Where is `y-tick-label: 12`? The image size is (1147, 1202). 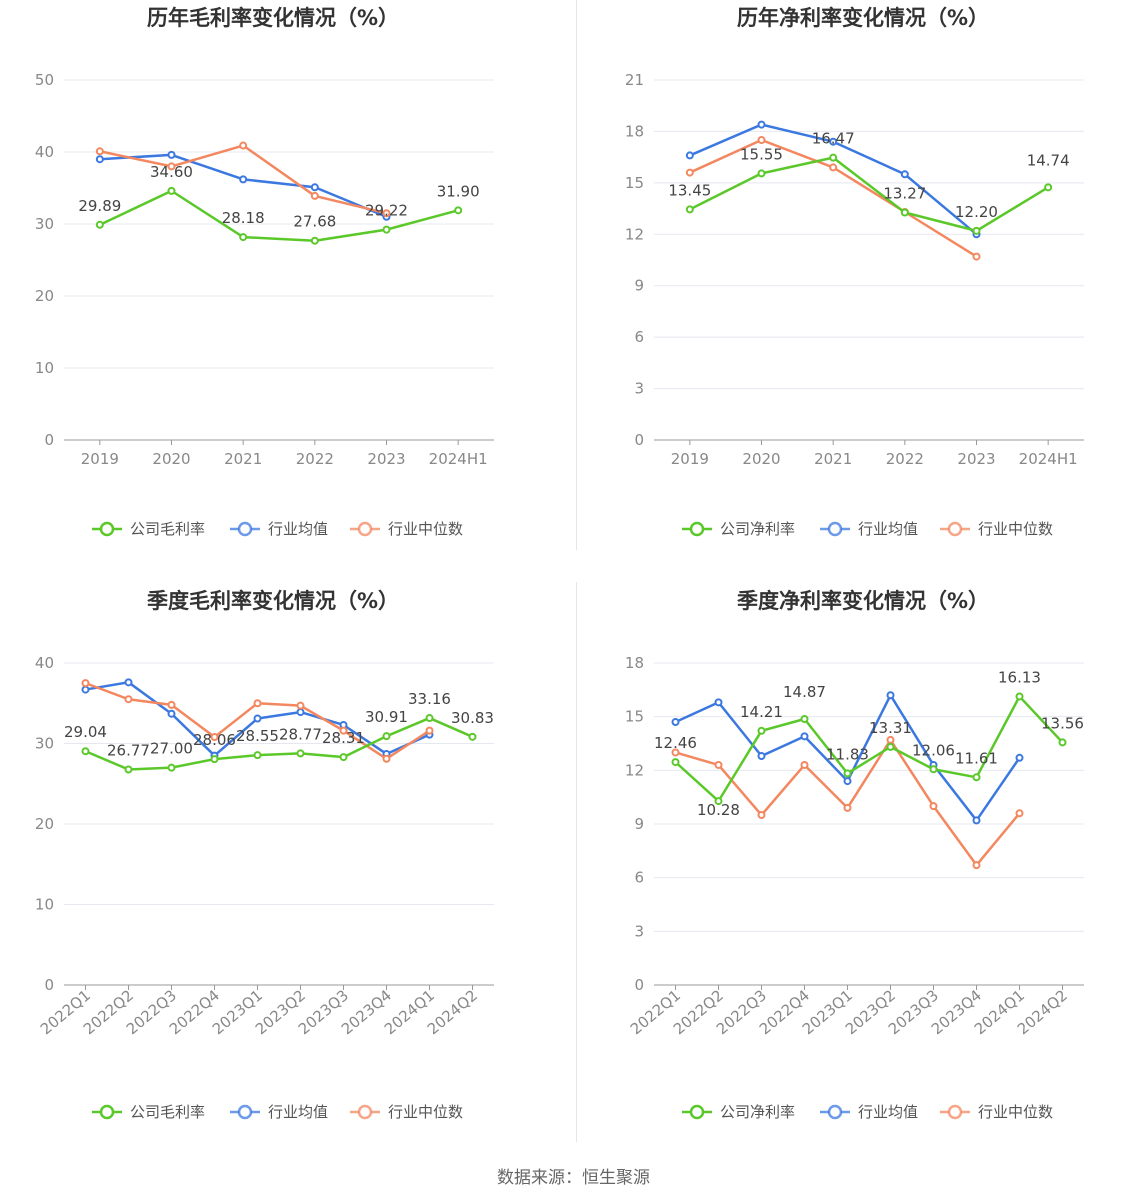
y-tick-label: 12 is located at coordinates (634, 770).